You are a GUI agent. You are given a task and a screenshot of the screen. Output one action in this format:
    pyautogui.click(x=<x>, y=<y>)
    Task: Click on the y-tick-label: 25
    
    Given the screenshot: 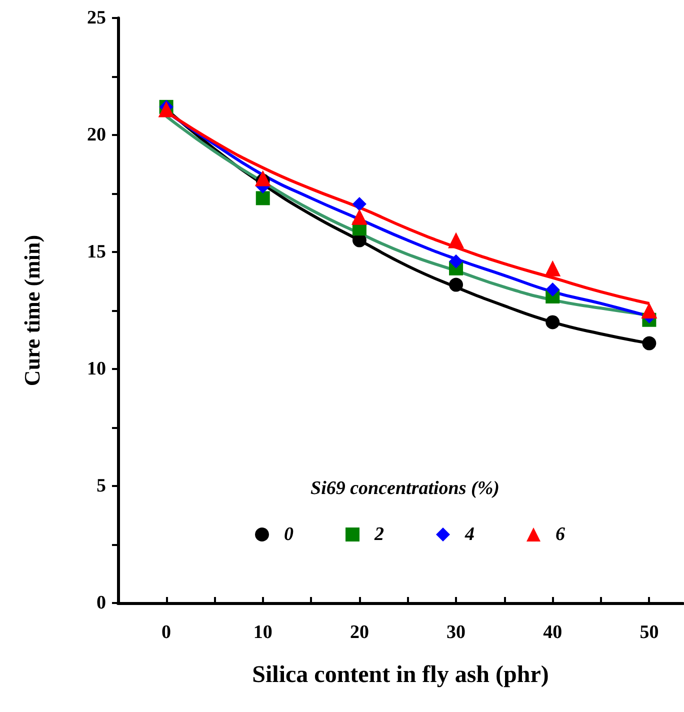 What is the action you would take?
    pyautogui.click(x=96, y=18)
    